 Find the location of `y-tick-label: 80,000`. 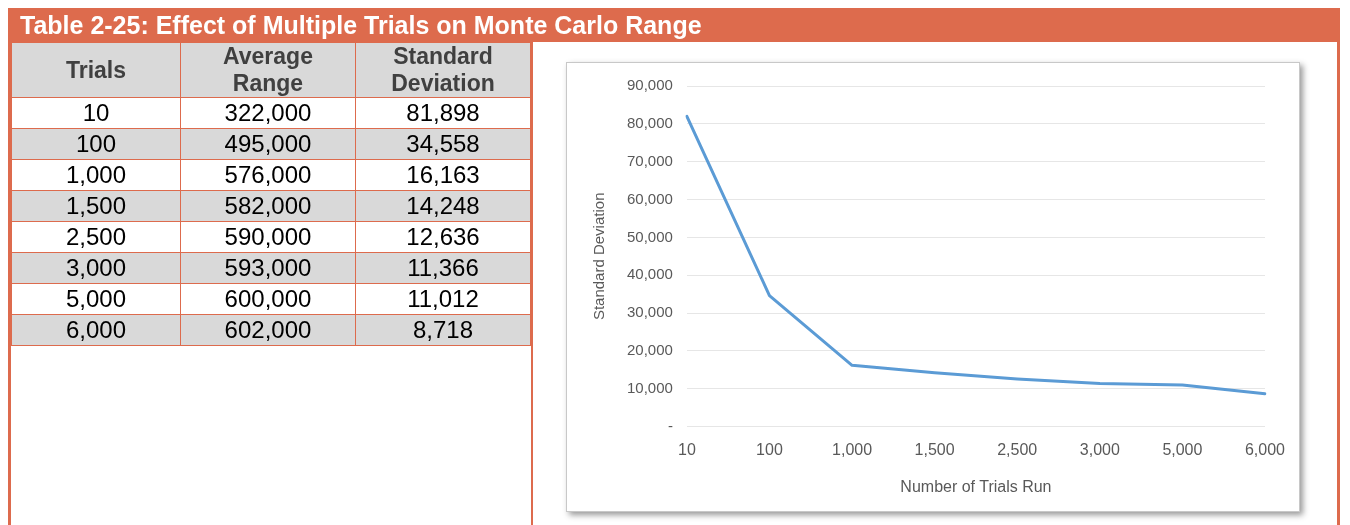

y-tick-label: 80,000 is located at coordinates (649, 122).